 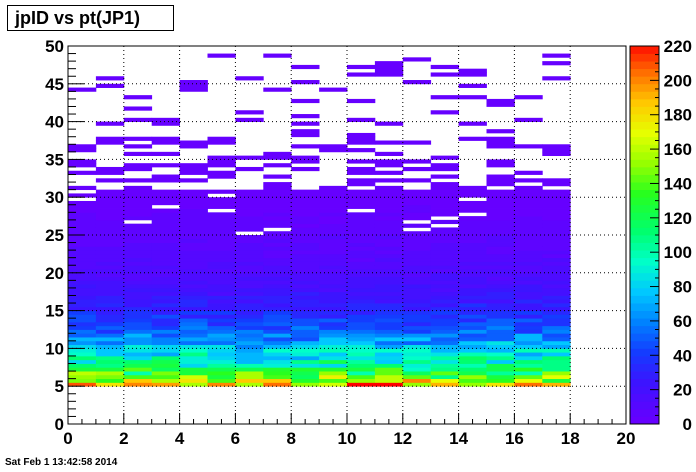 What do you see at coordinates (54, 84) in the screenshot?
I see `y-tick-label: 45` at bounding box center [54, 84].